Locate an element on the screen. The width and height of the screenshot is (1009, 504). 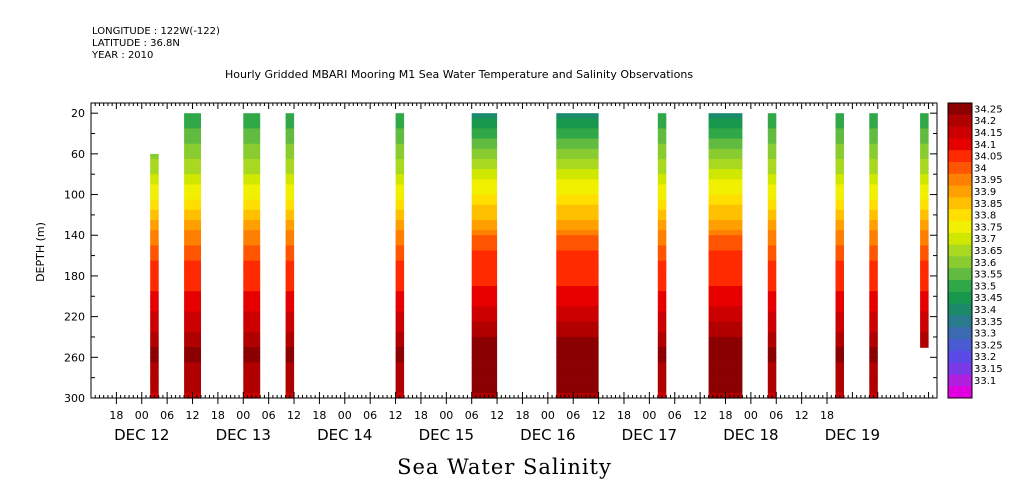
x-tick-label: 18 is located at coordinates (218, 415).